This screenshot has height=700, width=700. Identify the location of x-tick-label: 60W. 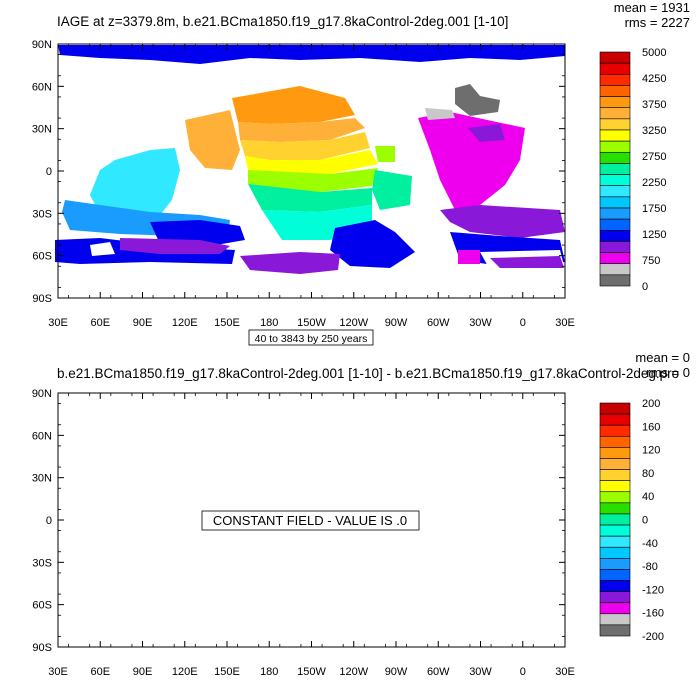
(438, 672).